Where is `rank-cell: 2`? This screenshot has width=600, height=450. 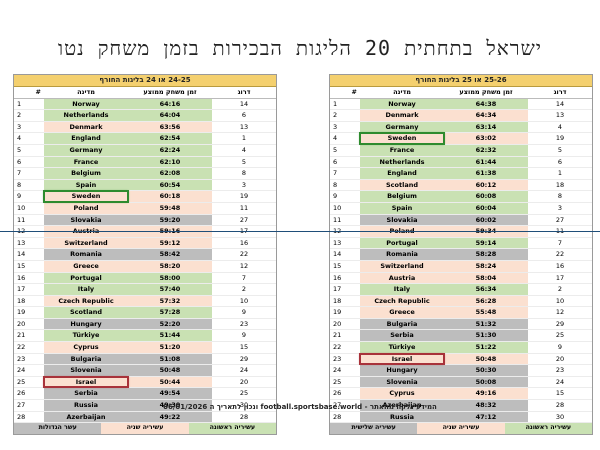 rank-cell: 2 is located at coordinates (335, 115).